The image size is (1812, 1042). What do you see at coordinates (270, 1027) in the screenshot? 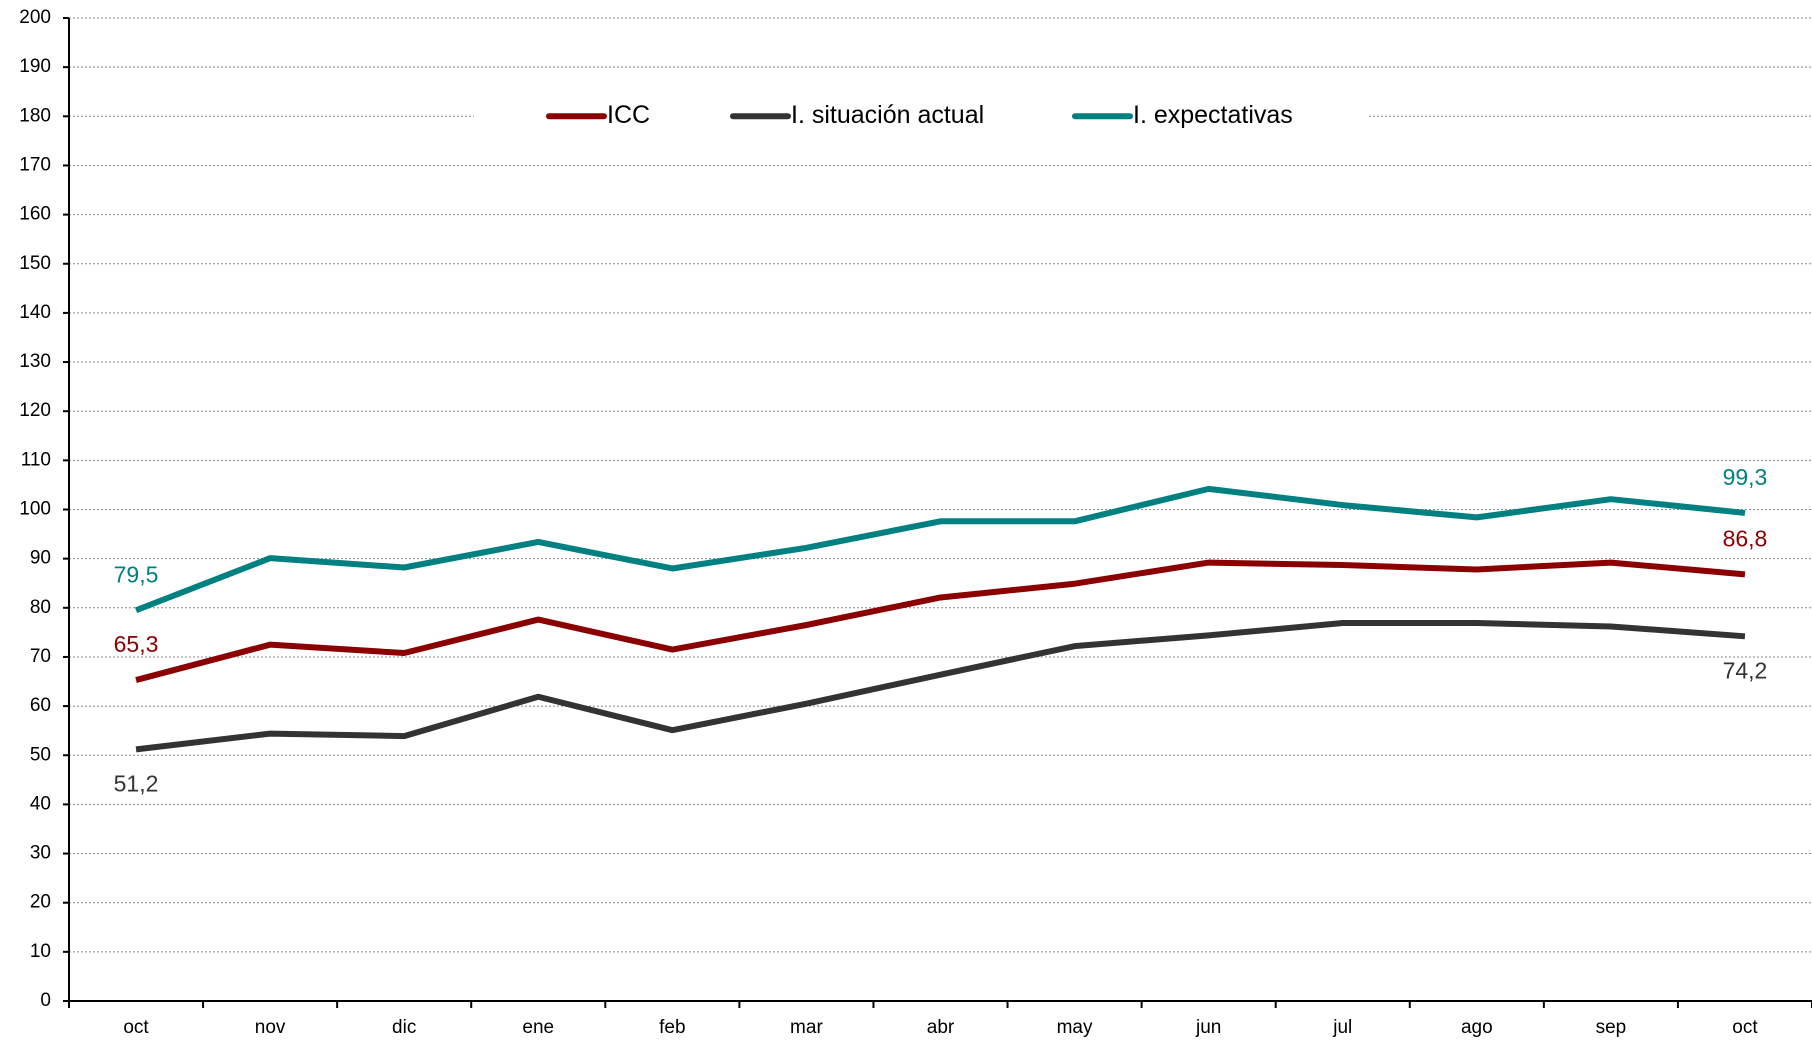
I see `x-tick-label: nov` at bounding box center [270, 1027].